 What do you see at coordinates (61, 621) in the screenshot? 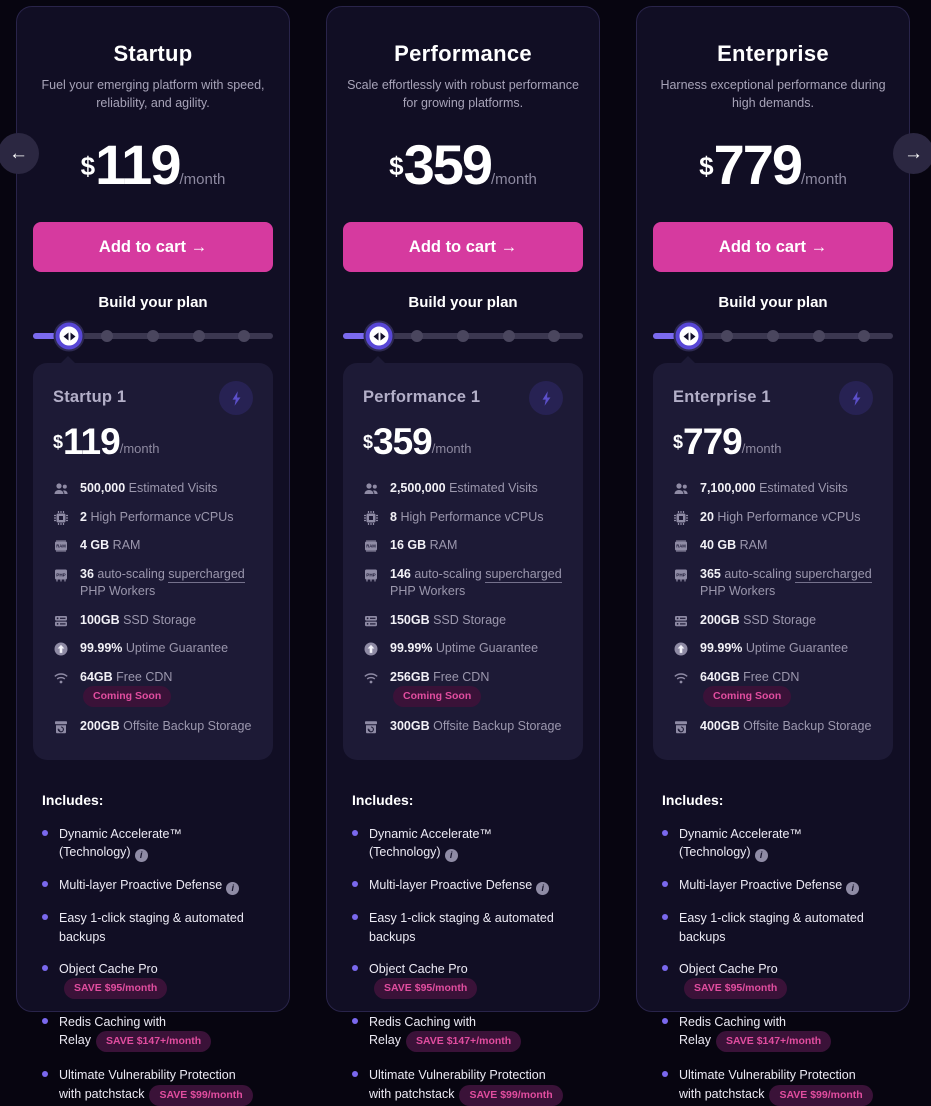
I see `ssd-storage-icon` at bounding box center [61, 621].